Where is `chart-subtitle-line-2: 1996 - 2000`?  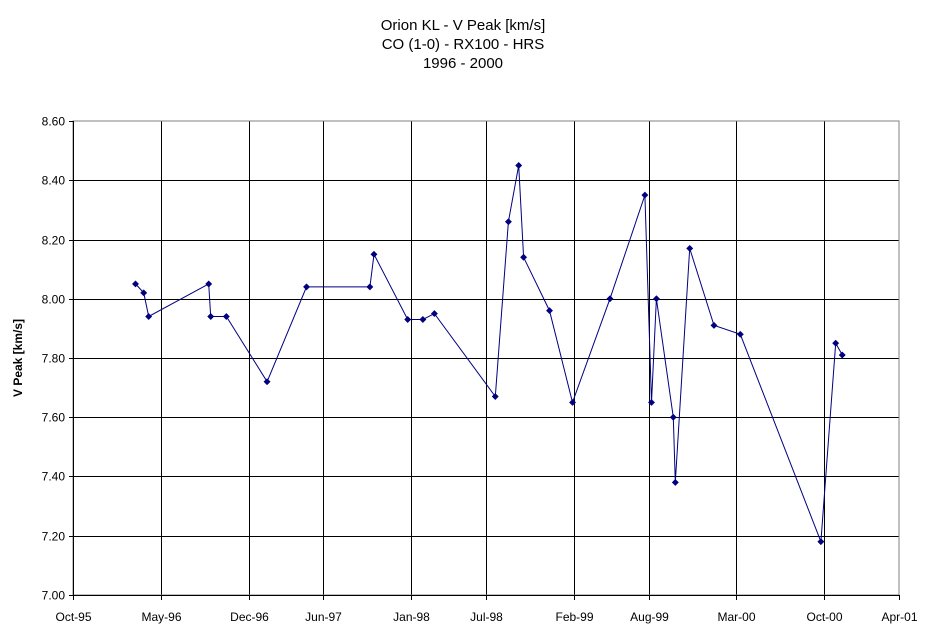
chart-subtitle-line-2: 1996 - 2000 is located at coordinates (463, 63).